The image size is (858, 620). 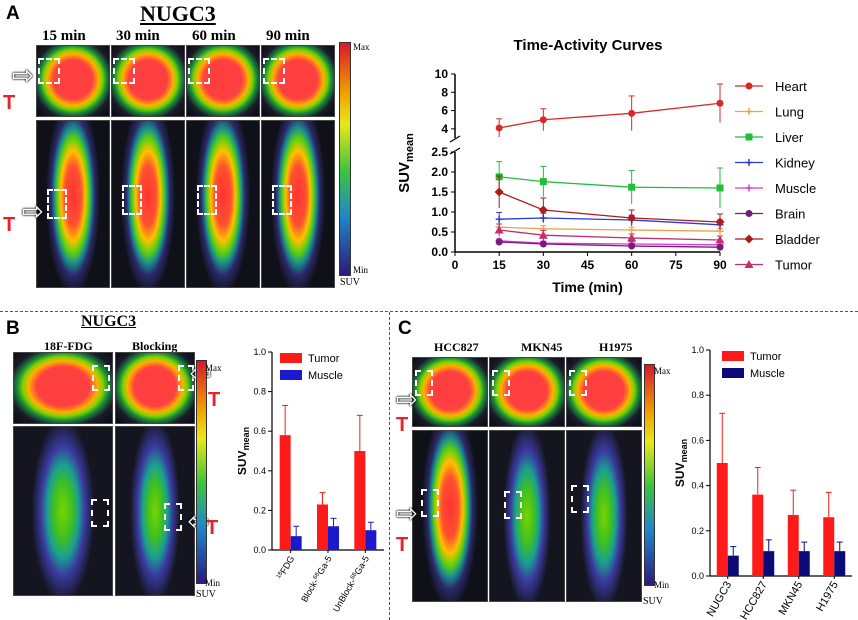 I want to click on panel-a-title: NUGC3, so click(x=178, y=13).